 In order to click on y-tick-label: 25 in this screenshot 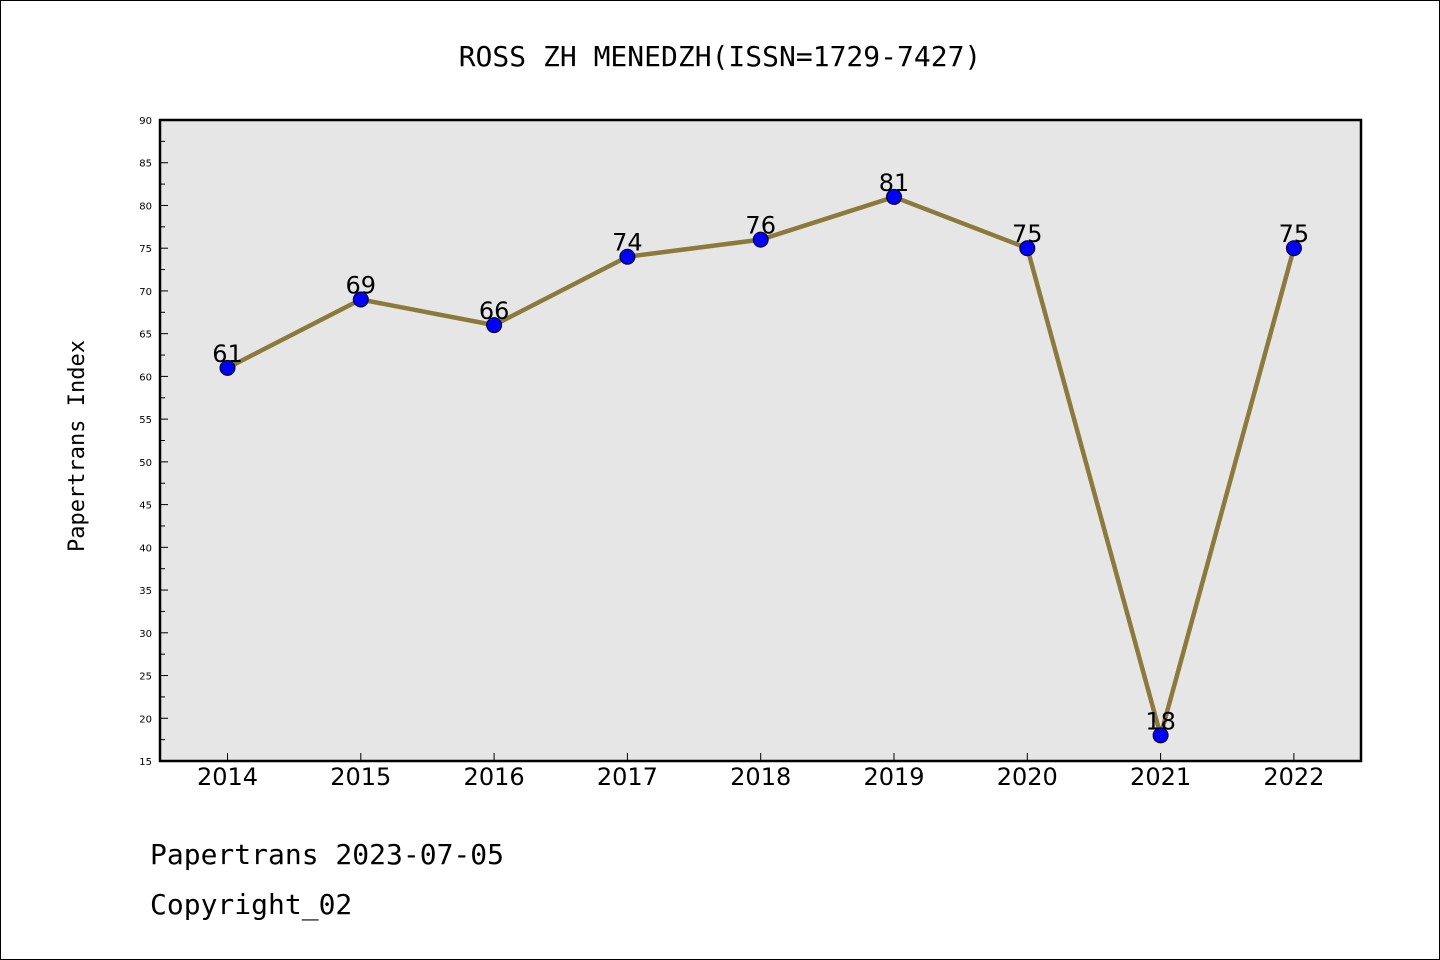, I will do `click(145, 677)`.